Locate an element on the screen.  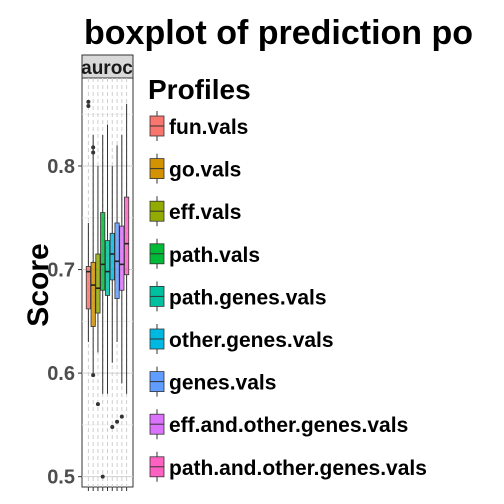
legend-item-other.genes.vals: other.genes.vals is located at coordinates (241, 339).